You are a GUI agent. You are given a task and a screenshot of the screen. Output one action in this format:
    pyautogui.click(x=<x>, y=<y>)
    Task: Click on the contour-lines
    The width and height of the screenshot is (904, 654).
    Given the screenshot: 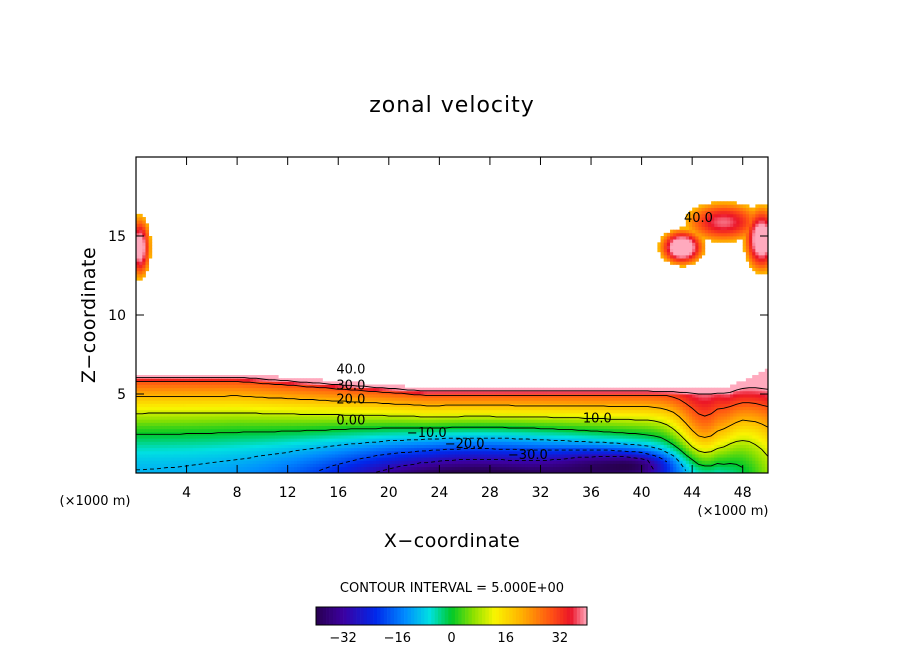 What is the action you would take?
    pyautogui.click(x=452, y=424)
    